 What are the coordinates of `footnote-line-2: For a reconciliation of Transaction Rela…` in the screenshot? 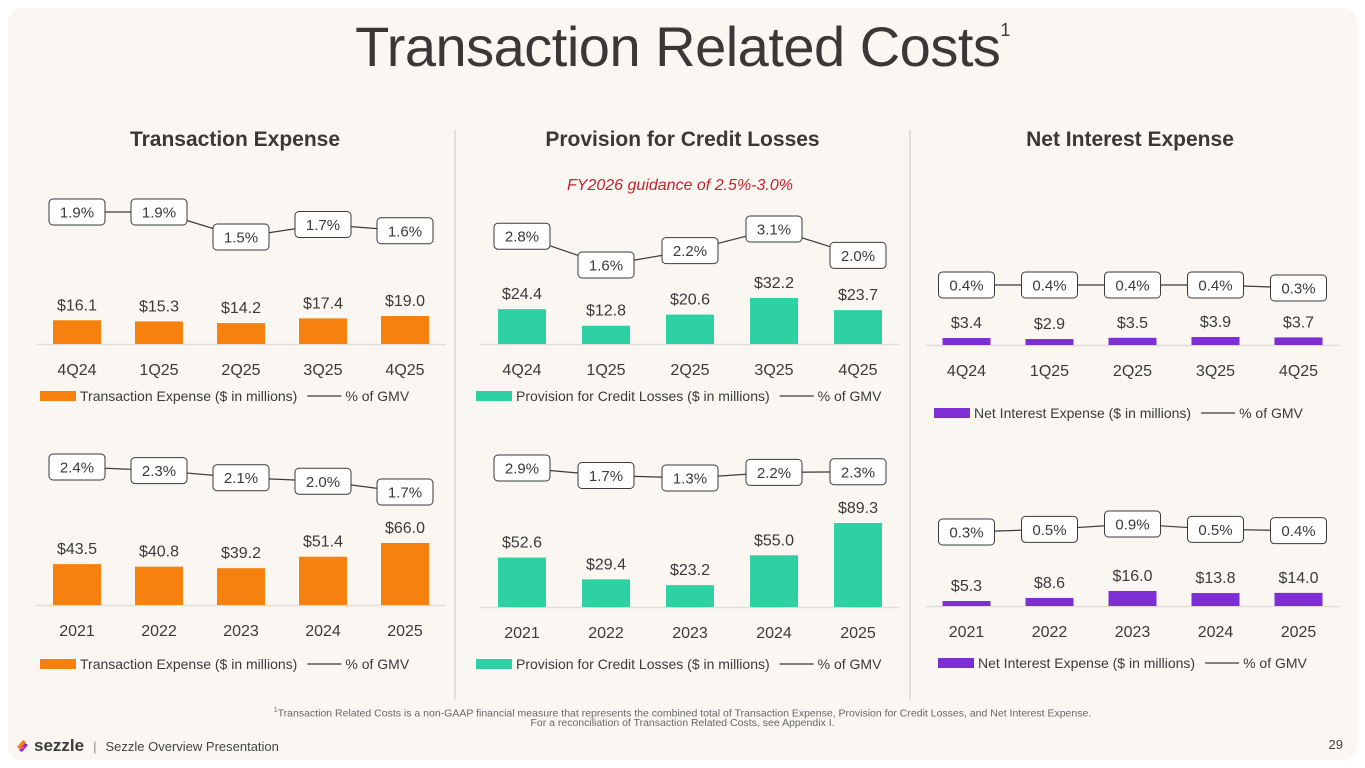 It's located at (682, 723).